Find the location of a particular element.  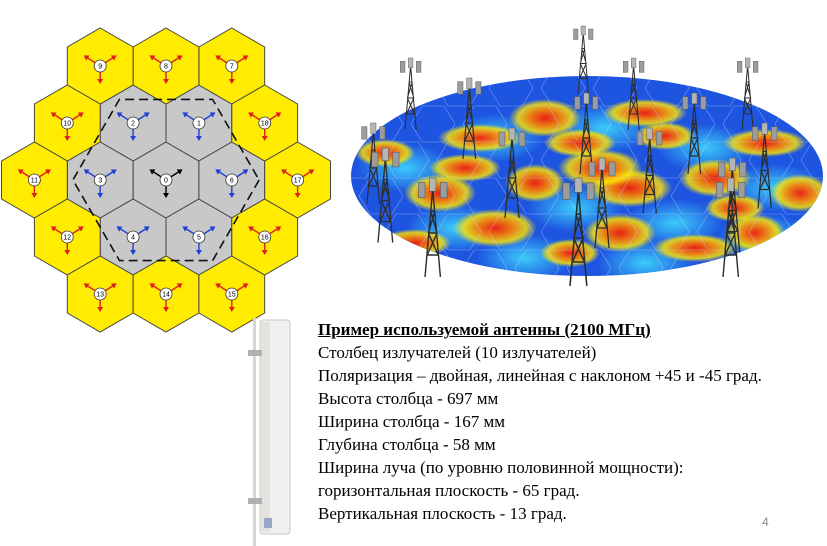

hex-cell-label: 2 is located at coordinates (133, 124).